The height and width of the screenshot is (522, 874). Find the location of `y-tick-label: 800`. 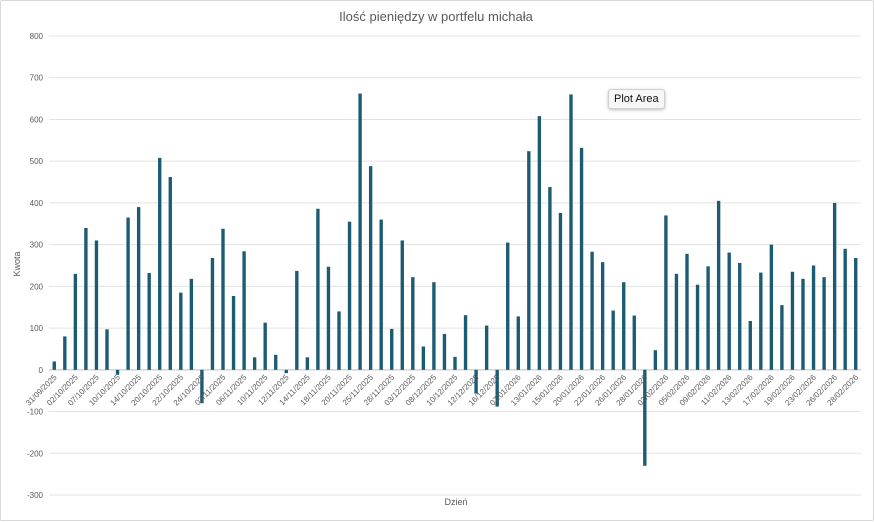

y-tick-label: 800 is located at coordinates (37, 36).